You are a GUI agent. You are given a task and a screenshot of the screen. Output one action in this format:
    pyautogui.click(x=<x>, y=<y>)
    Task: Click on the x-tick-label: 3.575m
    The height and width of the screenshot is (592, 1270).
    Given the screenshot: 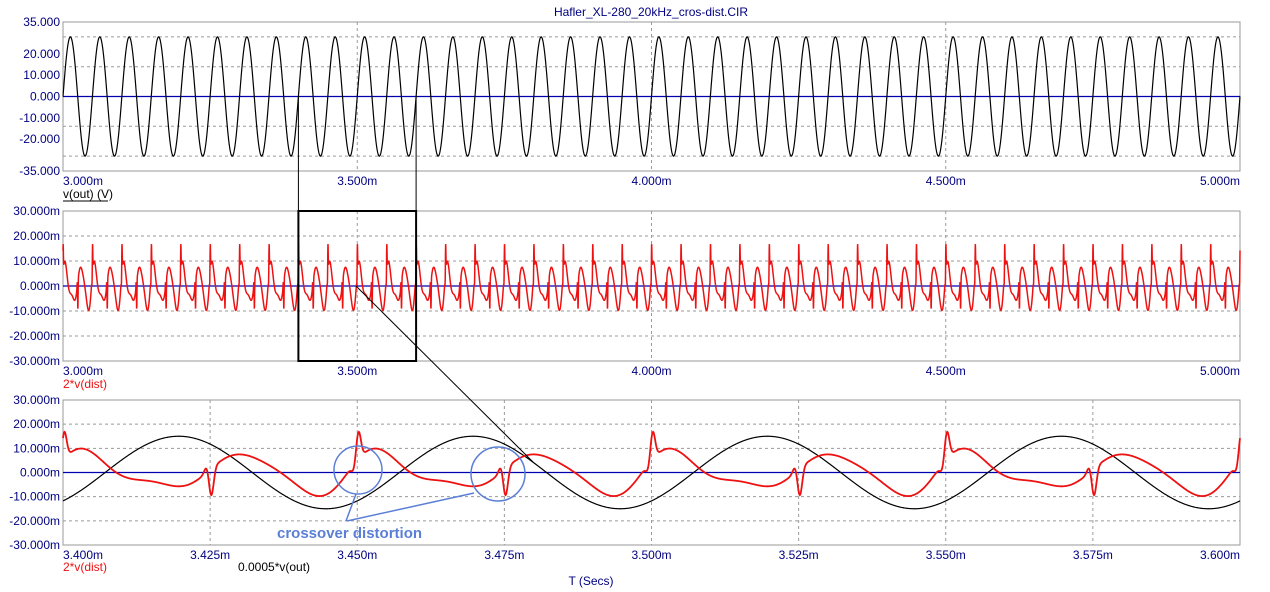 What is the action you would take?
    pyautogui.click(x=1093, y=555)
    